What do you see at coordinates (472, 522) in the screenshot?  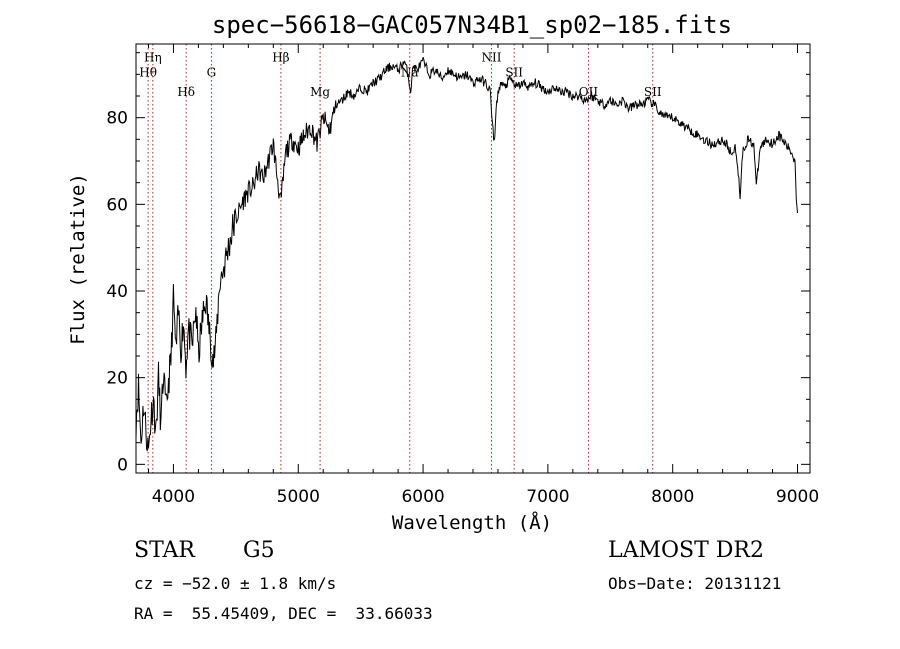 I see `x-axis-label: Wavelength (Å)` at bounding box center [472, 522].